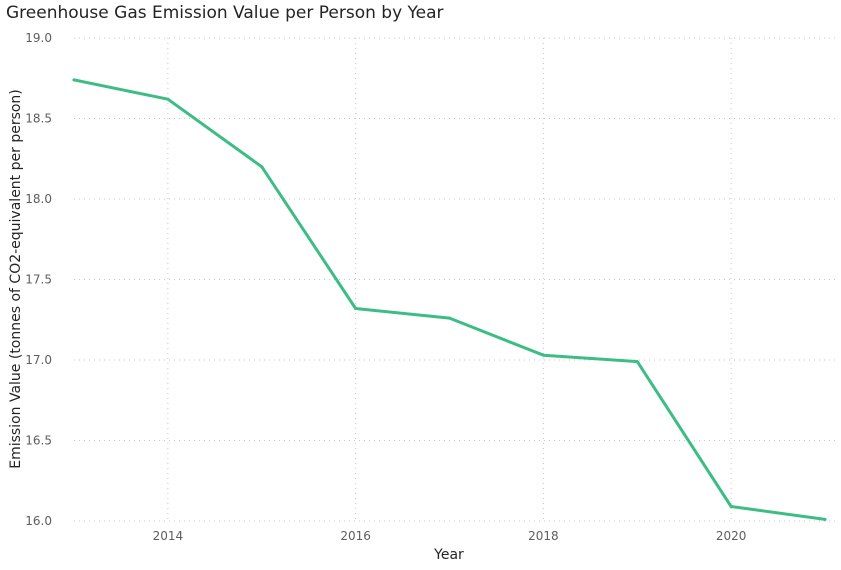 The image size is (841, 570). I want to click on x-axis-title: Year, so click(448, 555).